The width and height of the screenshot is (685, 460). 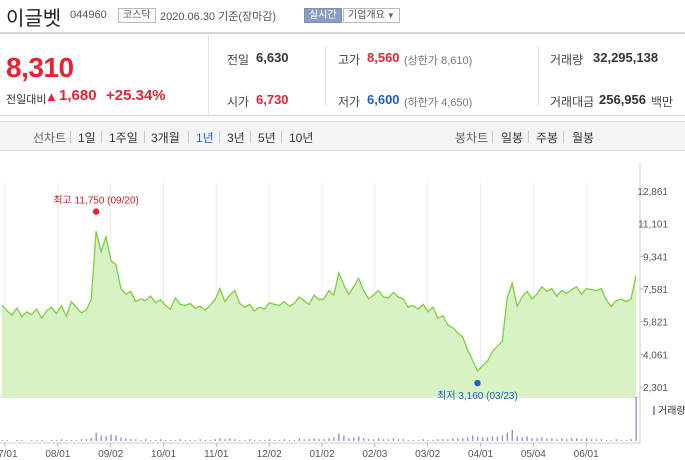 I want to click on tab-1day: 1일, so click(x=87, y=138).